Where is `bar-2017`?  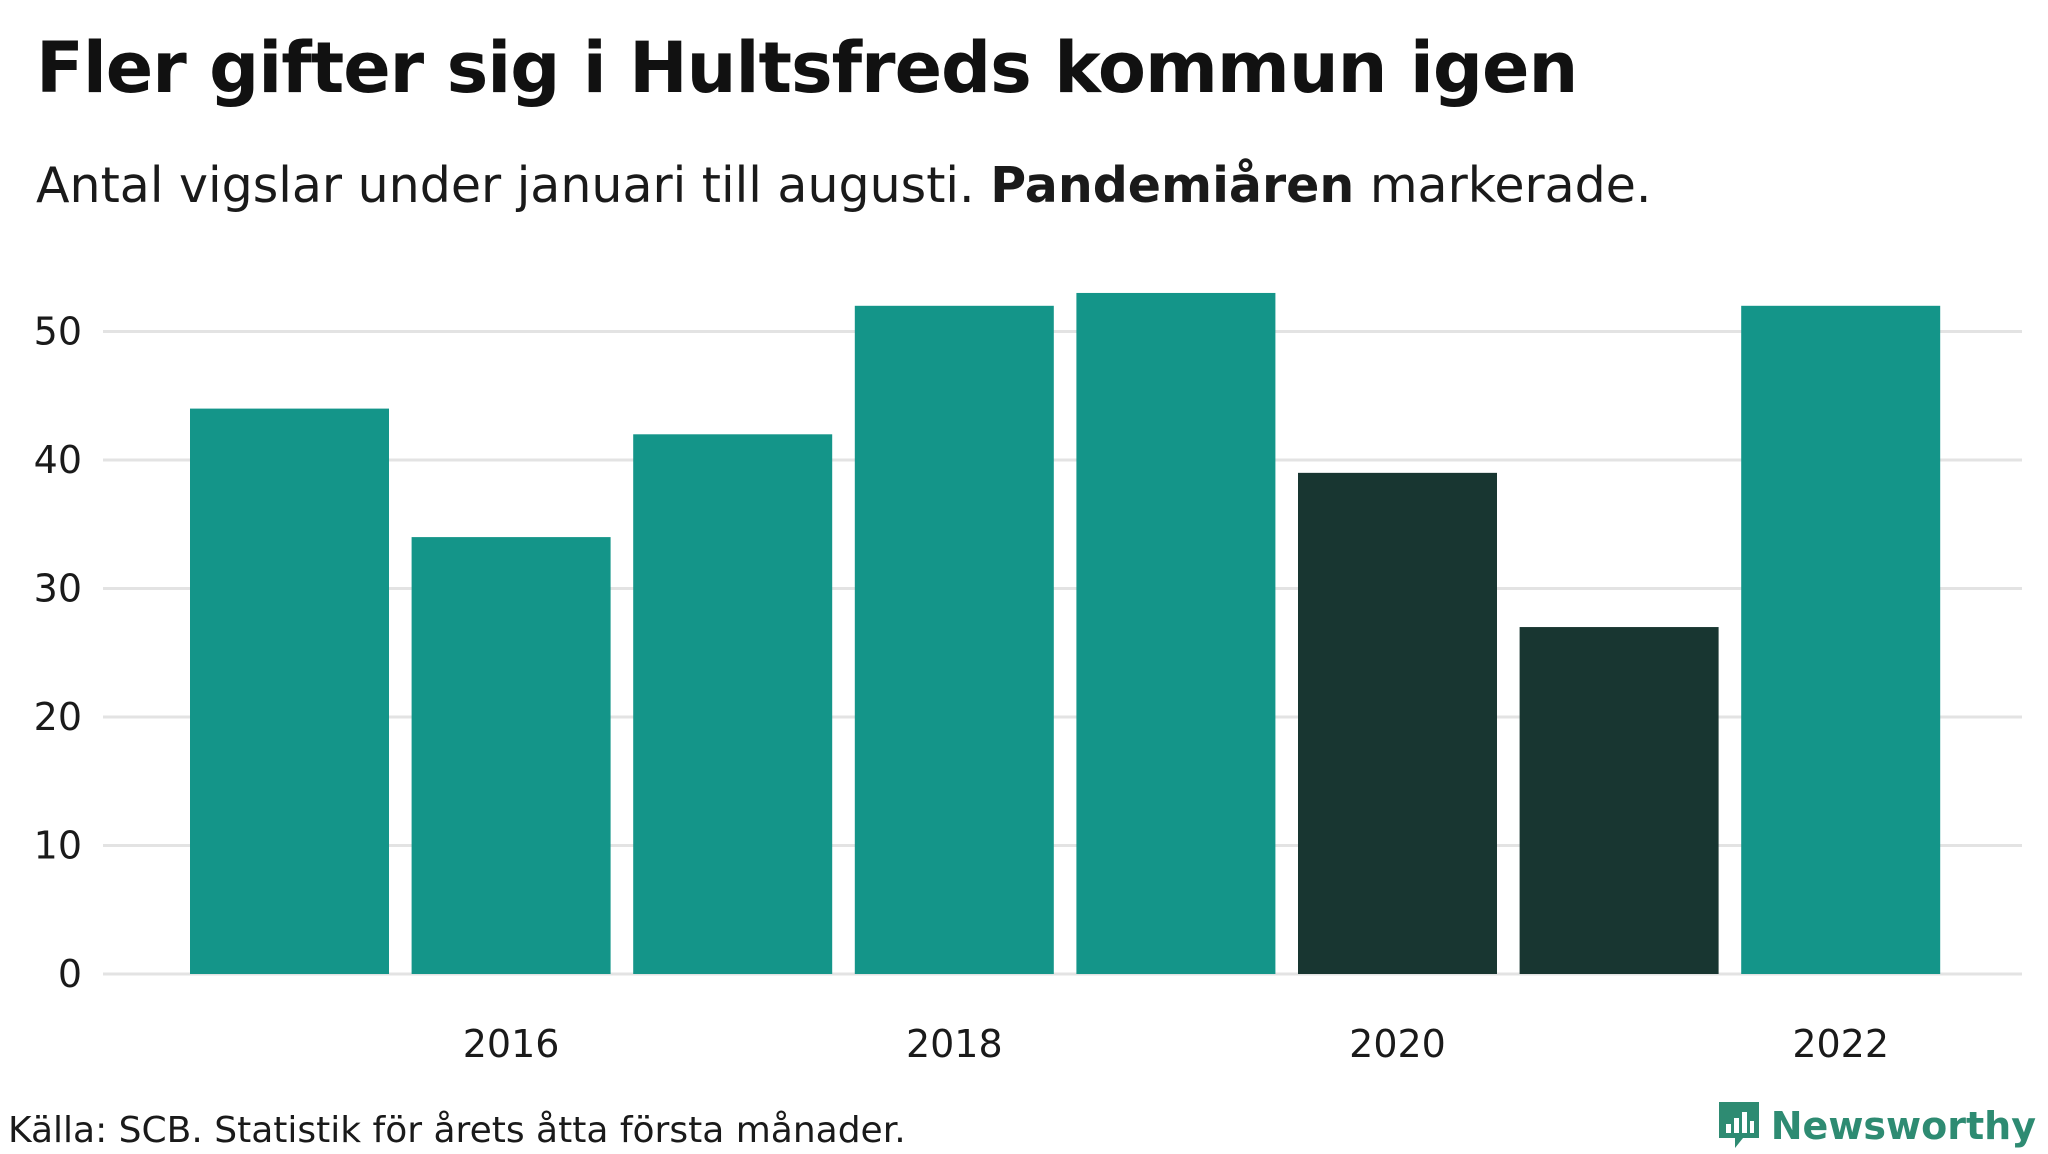 bar-2017 is located at coordinates (733, 704).